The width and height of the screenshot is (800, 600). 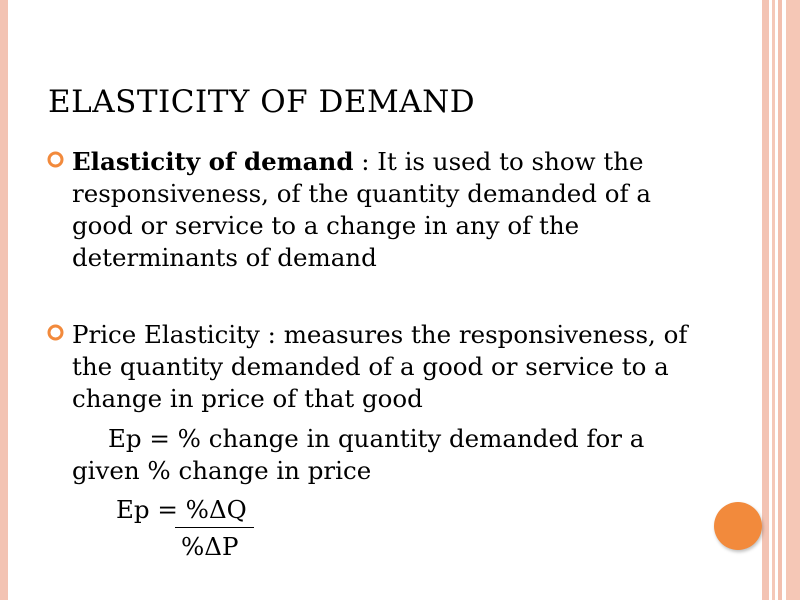 What do you see at coordinates (213, 161) in the screenshot?
I see `term-elasticity-of-demand: Elasticity of demand` at bounding box center [213, 161].